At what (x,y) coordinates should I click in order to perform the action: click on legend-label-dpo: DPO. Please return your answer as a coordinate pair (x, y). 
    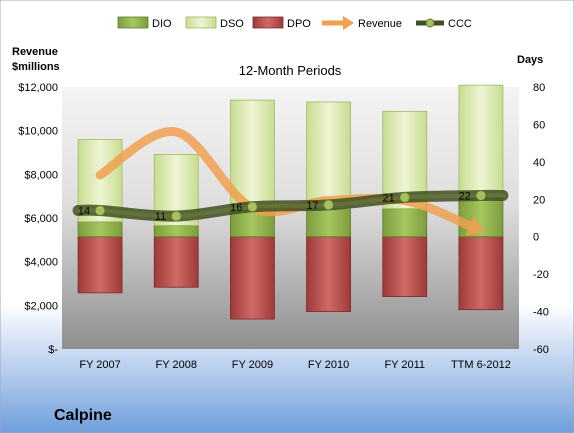
    Looking at the image, I should click on (299, 24).